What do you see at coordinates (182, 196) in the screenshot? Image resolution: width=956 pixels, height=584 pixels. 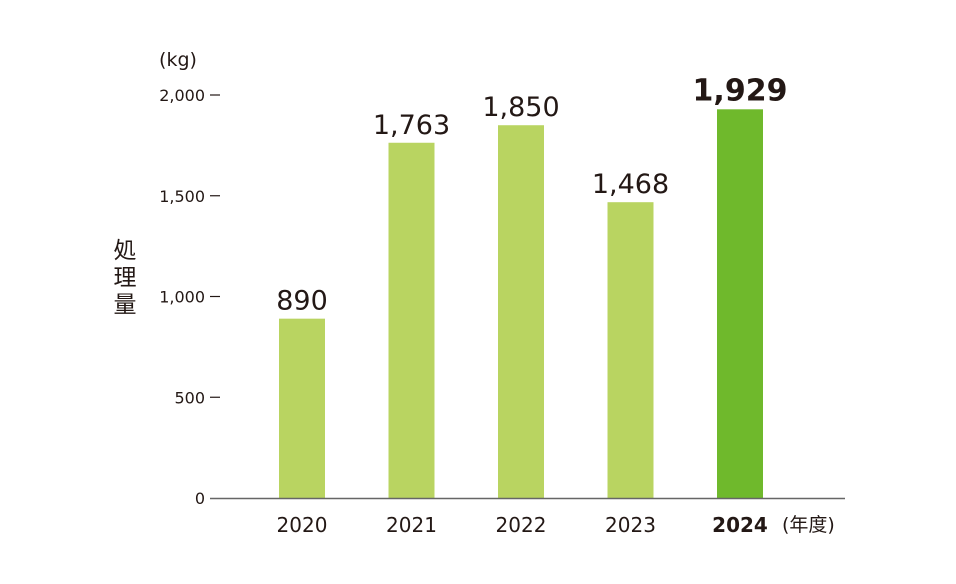 I see `y-tick-label: 1,500` at bounding box center [182, 196].